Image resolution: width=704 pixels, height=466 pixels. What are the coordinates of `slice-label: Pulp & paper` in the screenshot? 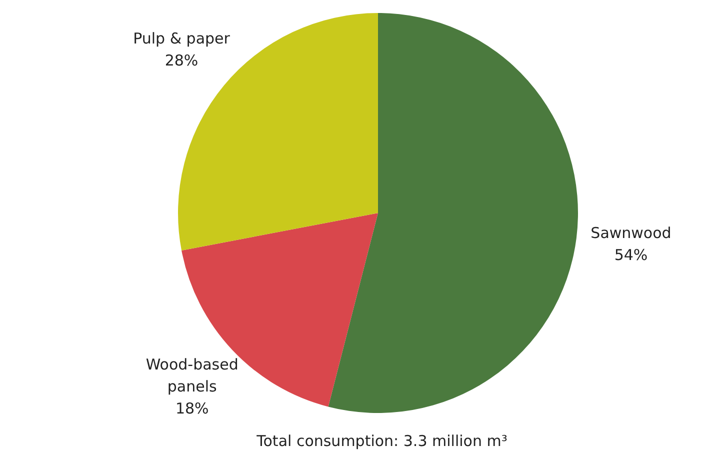 It's located at (182, 38).